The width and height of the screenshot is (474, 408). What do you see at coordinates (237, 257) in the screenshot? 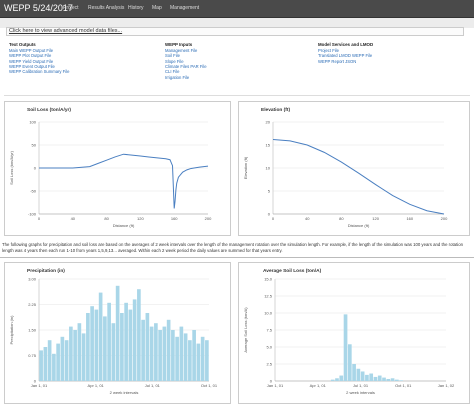
I see `note-separator` at bounding box center [237, 257].